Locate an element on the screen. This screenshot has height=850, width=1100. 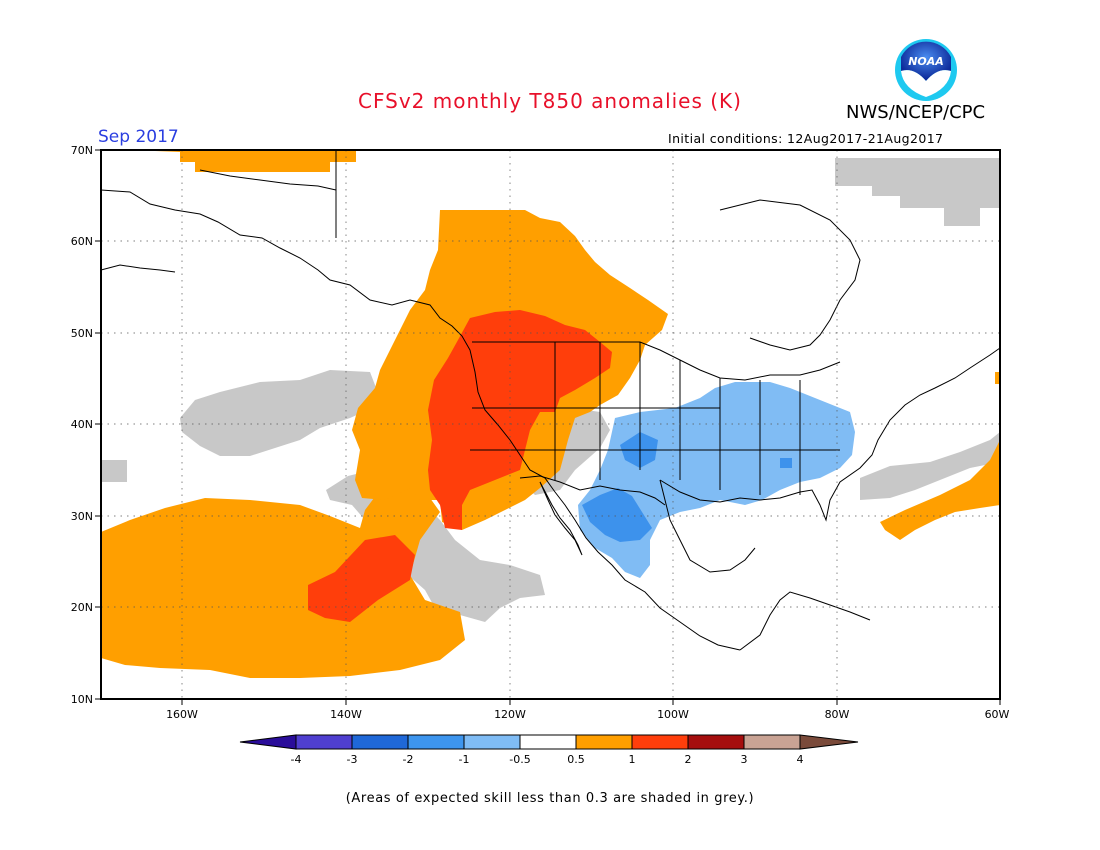
lat-label: 30N is located at coordinates (82, 516).